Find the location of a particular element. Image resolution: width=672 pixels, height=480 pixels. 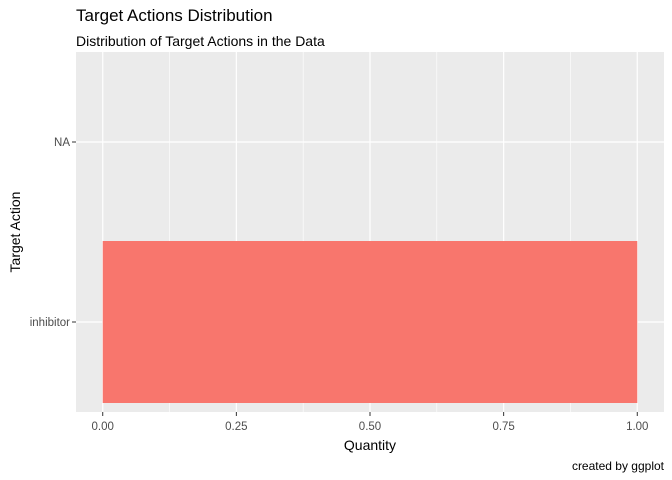

chart-title: Target Actions Distribution is located at coordinates (174, 15).